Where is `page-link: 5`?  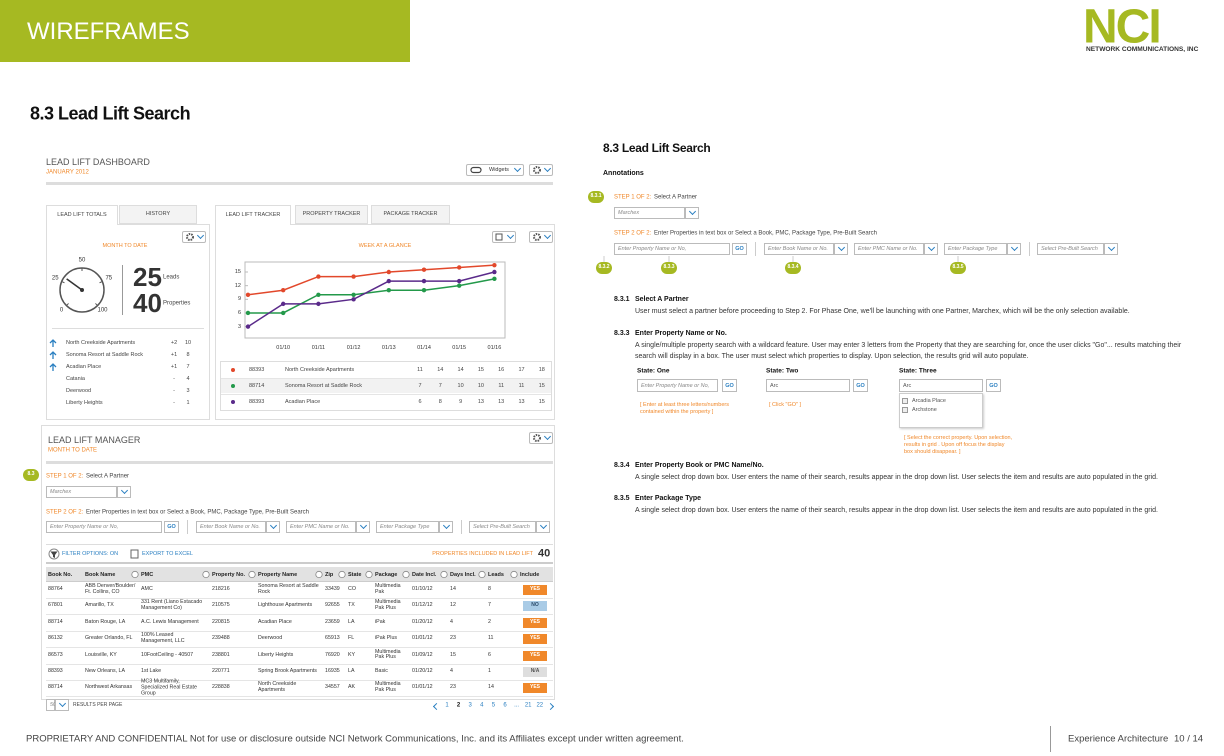
page-link: 5 is located at coordinates (493, 705).